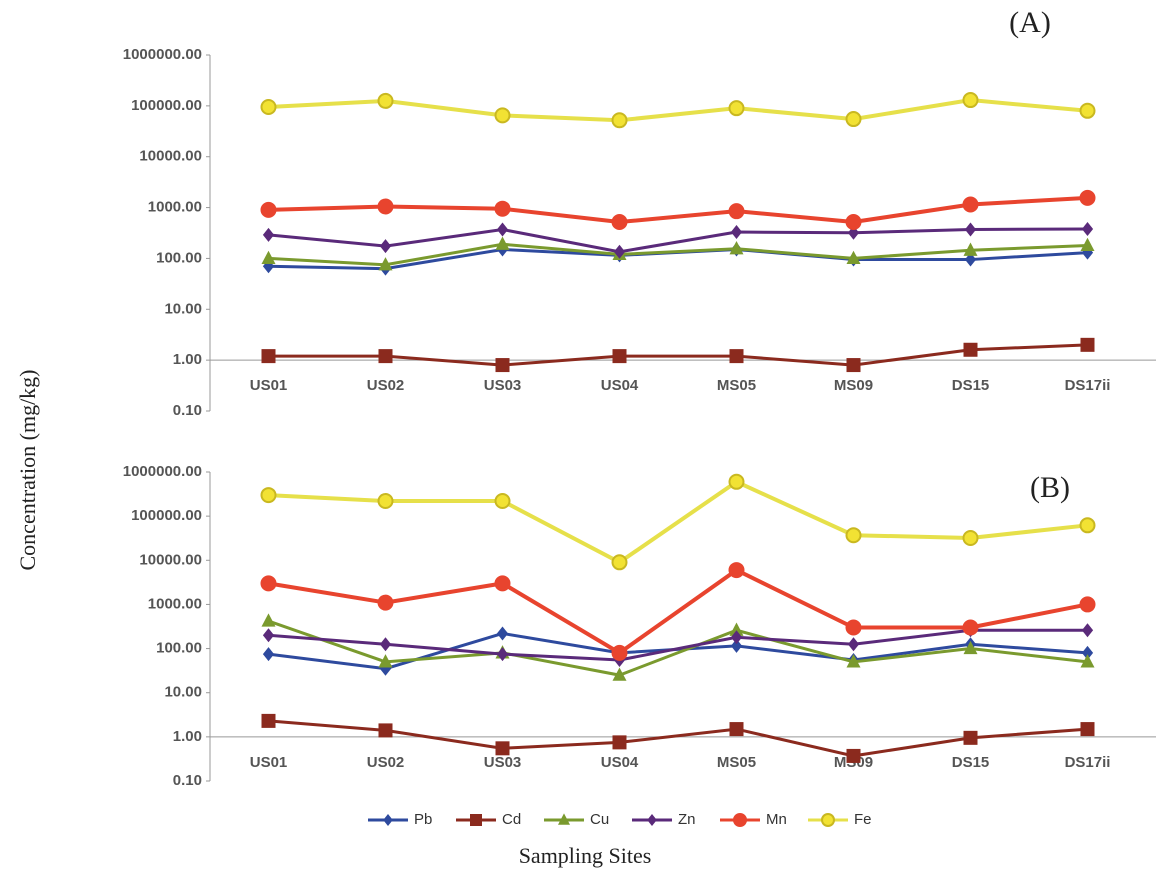 This screenshot has height=873, width=1156. What do you see at coordinates (1088, 762) in the screenshot?
I see `x-tick-label: DS17ii` at bounding box center [1088, 762].